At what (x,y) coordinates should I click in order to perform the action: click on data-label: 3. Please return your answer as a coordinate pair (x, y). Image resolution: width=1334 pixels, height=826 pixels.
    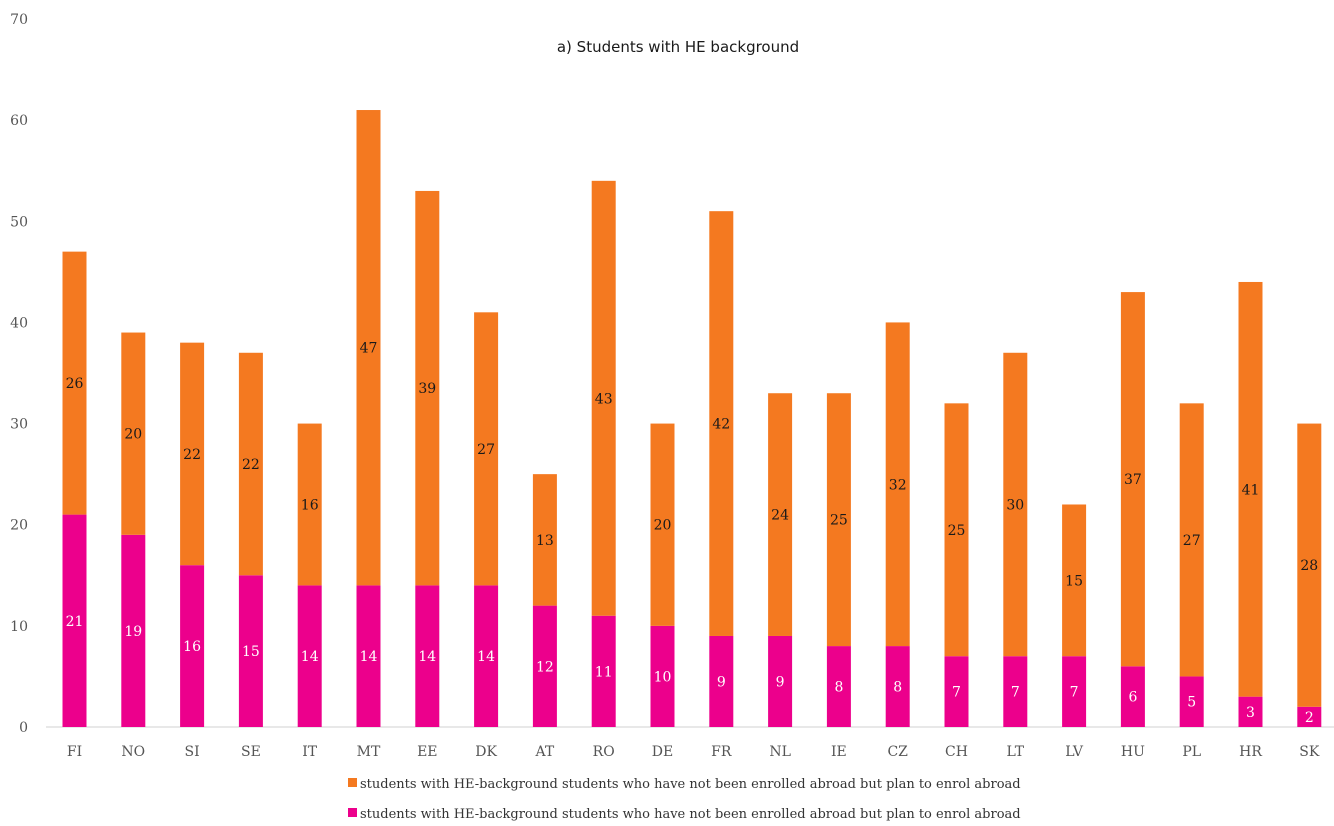
    Looking at the image, I should click on (1250, 713).